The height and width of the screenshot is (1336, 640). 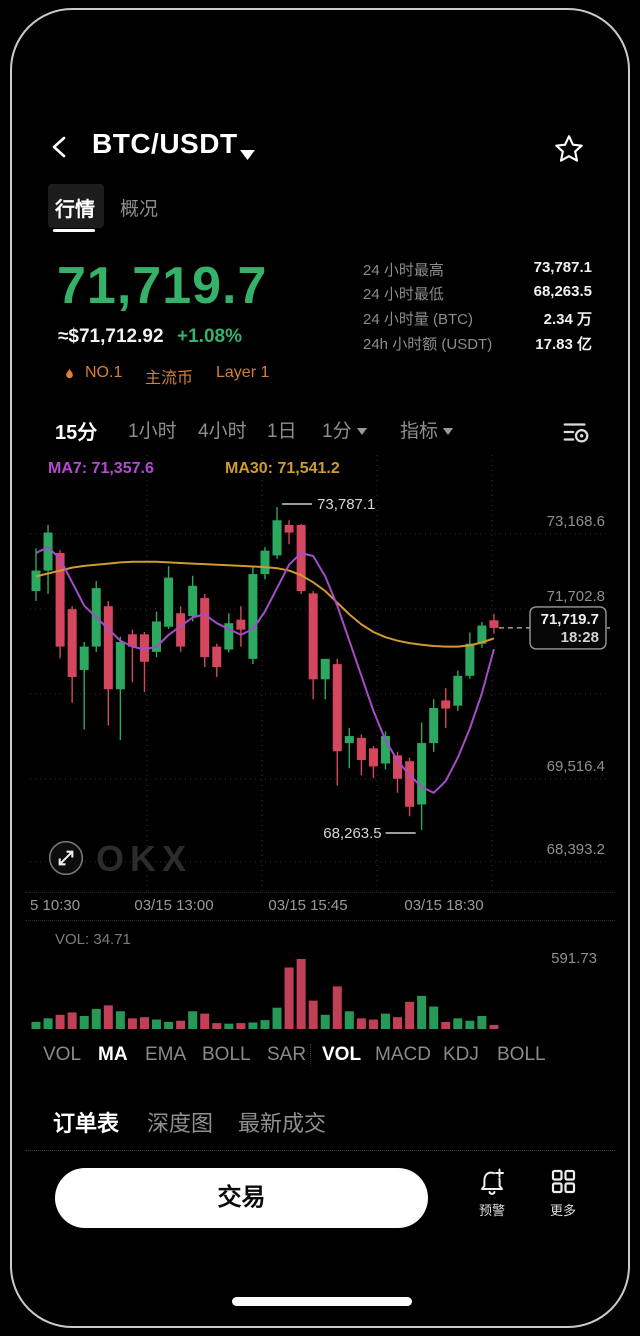 I want to click on stat-24h-high: 24 小时最高 73,787.1, so click(x=477, y=269).